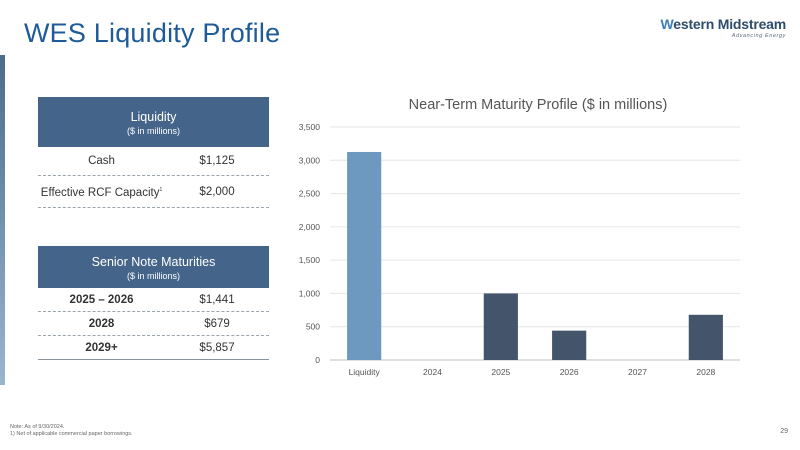 This screenshot has height=450, width=800. What do you see at coordinates (432, 372) in the screenshot?
I see `x-tick-label: 2024` at bounding box center [432, 372].